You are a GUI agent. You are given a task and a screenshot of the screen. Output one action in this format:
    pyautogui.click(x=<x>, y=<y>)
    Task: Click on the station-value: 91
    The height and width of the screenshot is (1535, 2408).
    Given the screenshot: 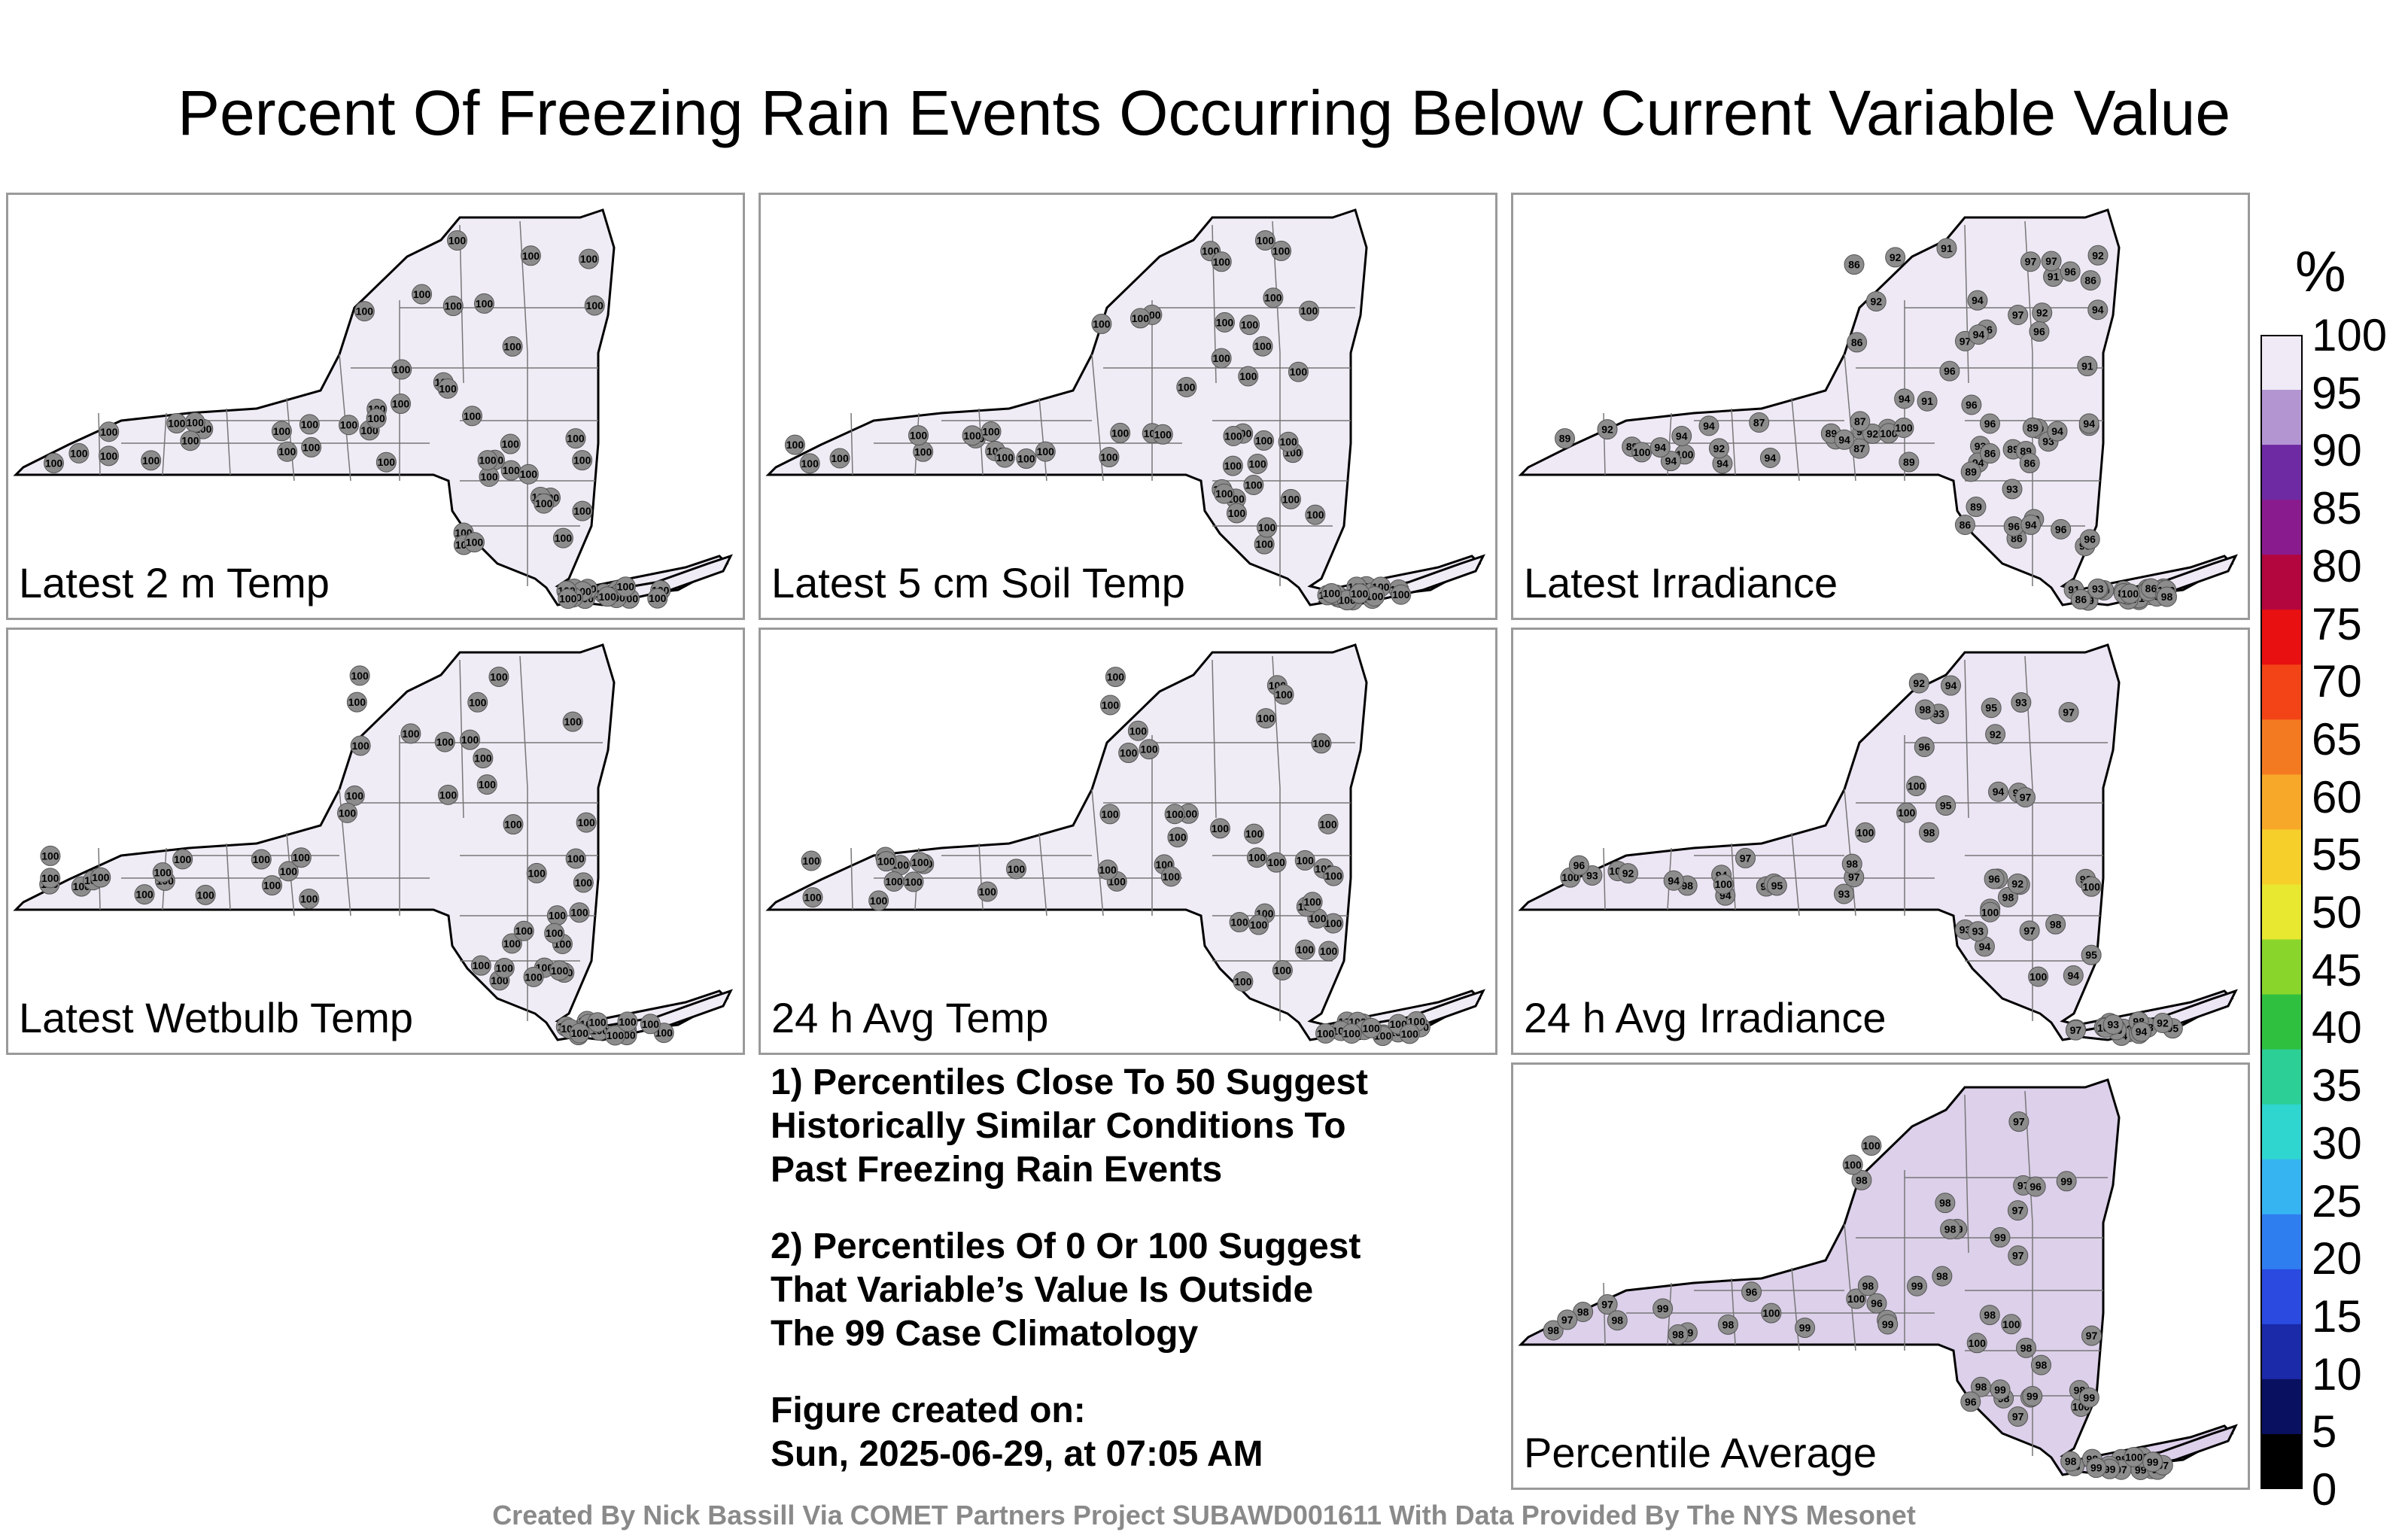 What is the action you would take?
    pyautogui.click(x=1947, y=248)
    